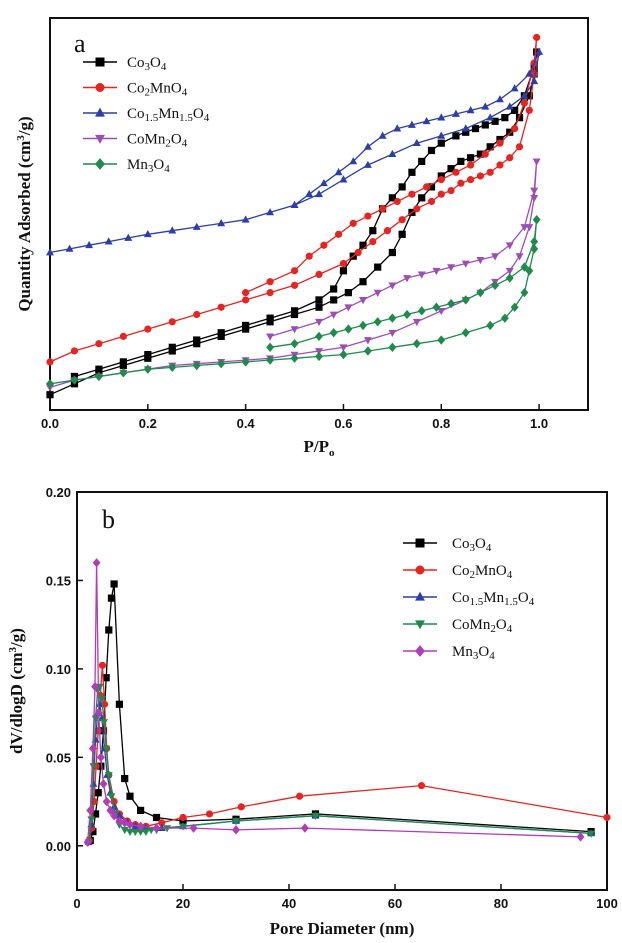 Image resolution: width=622 pixels, height=943 pixels. Describe the element at coordinates (395, 903) in the screenshot. I see `x-tick-label: 60` at that location.